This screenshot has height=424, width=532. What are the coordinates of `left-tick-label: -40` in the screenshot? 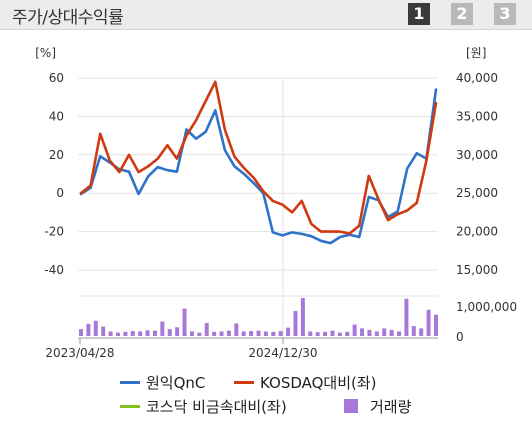 It's located at (54, 270).